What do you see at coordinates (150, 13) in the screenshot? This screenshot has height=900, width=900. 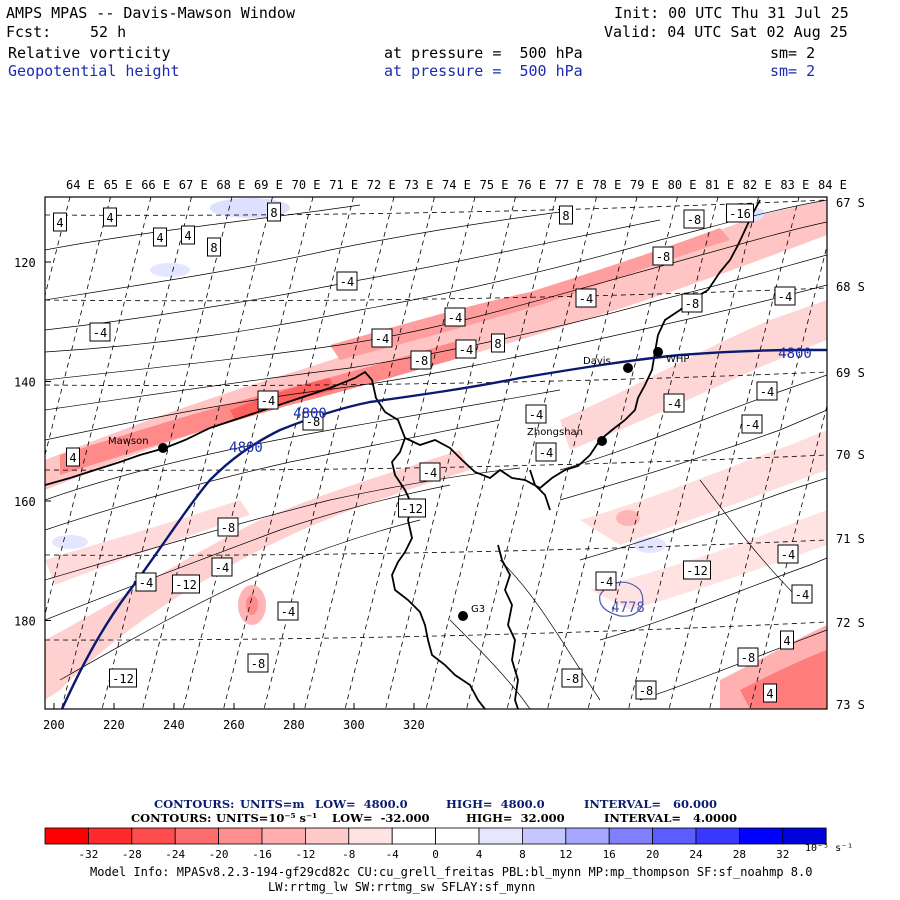 I see `plot-title: AMPS MPAS -- Davis-Mawson Window` at bounding box center [150, 13].